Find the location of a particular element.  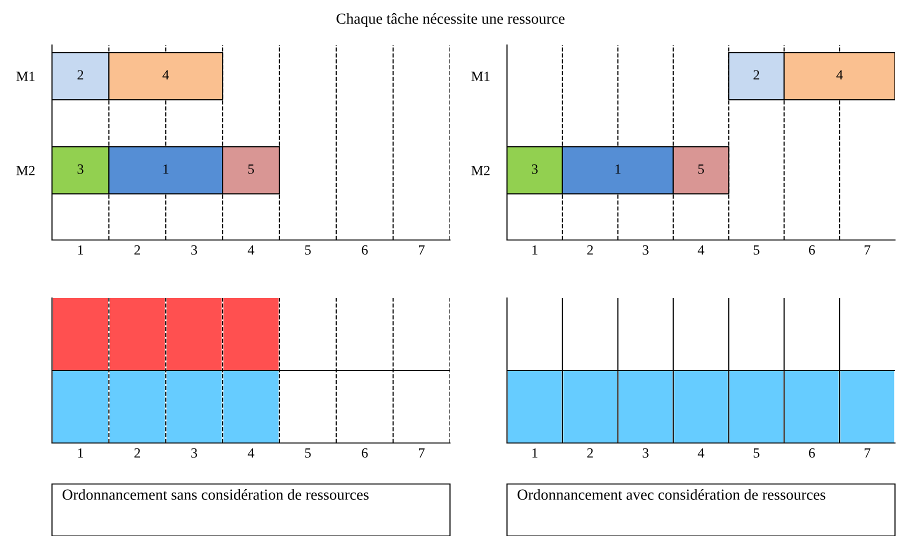

chart-title: Chaque tâche nécessite une ressource is located at coordinates (450, 20).